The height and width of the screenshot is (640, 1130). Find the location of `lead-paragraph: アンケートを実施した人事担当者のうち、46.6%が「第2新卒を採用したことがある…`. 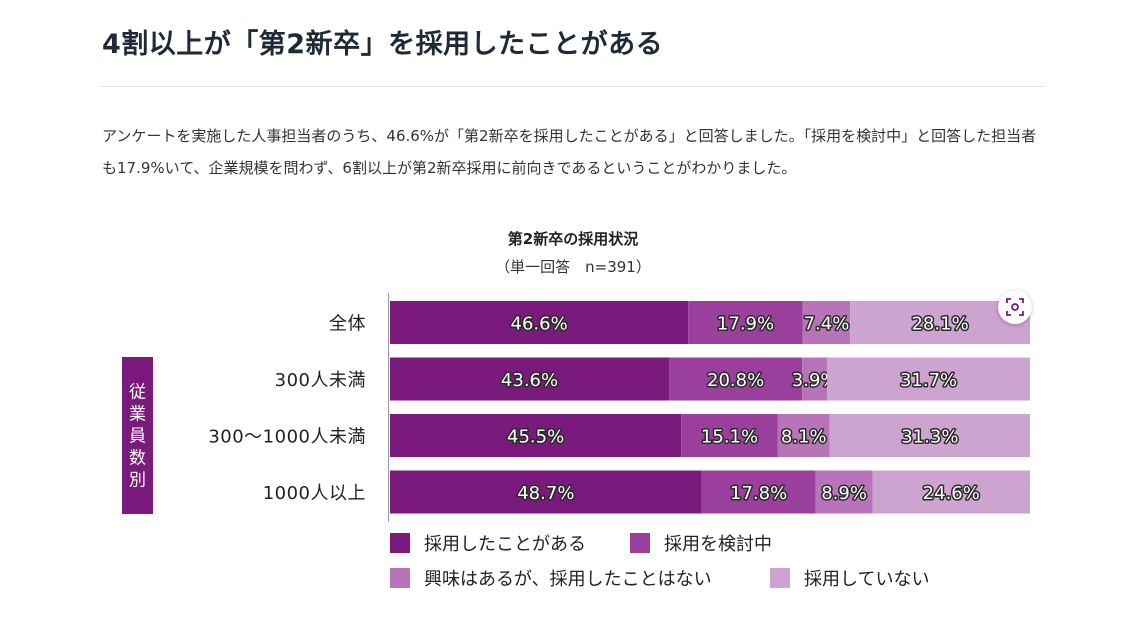

lead-paragraph: アンケートを実施した人事担当者のうち、46.6%が「第2新卒を採用したことがある… is located at coordinates (569, 152).